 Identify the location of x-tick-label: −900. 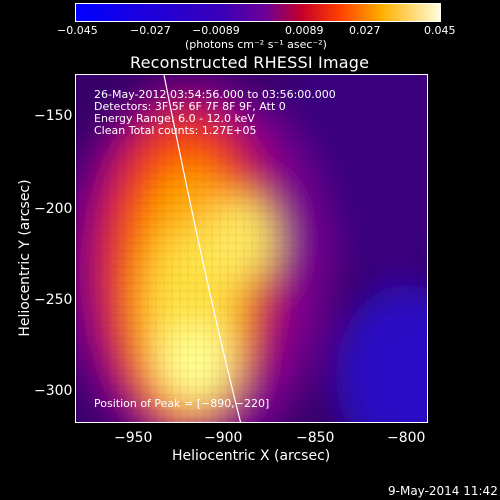
(223, 438).